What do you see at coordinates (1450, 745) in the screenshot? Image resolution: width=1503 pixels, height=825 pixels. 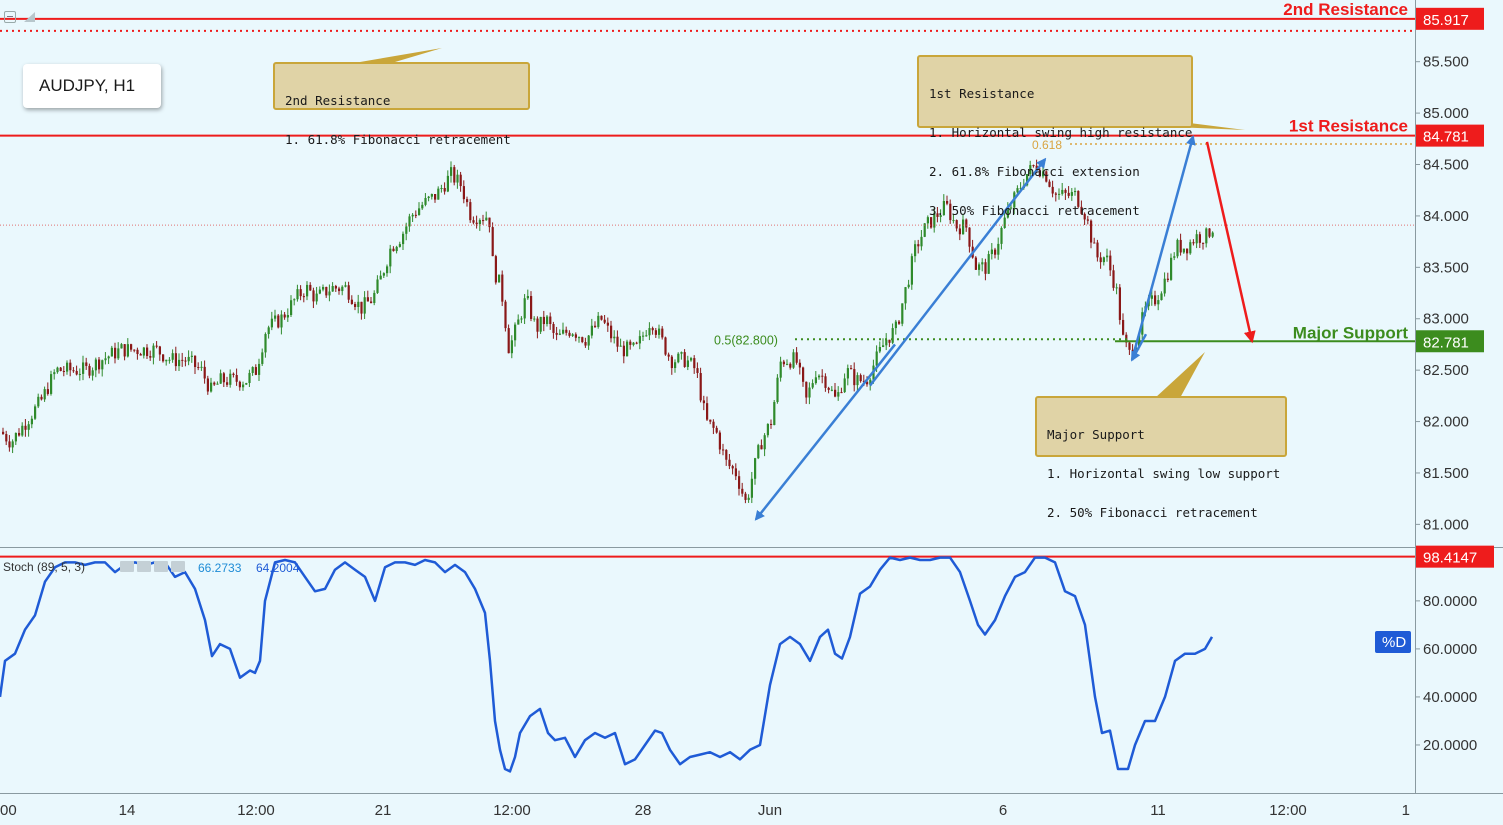 I see `stoch-tick-label: 20.0000` at bounding box center [1450, 745].